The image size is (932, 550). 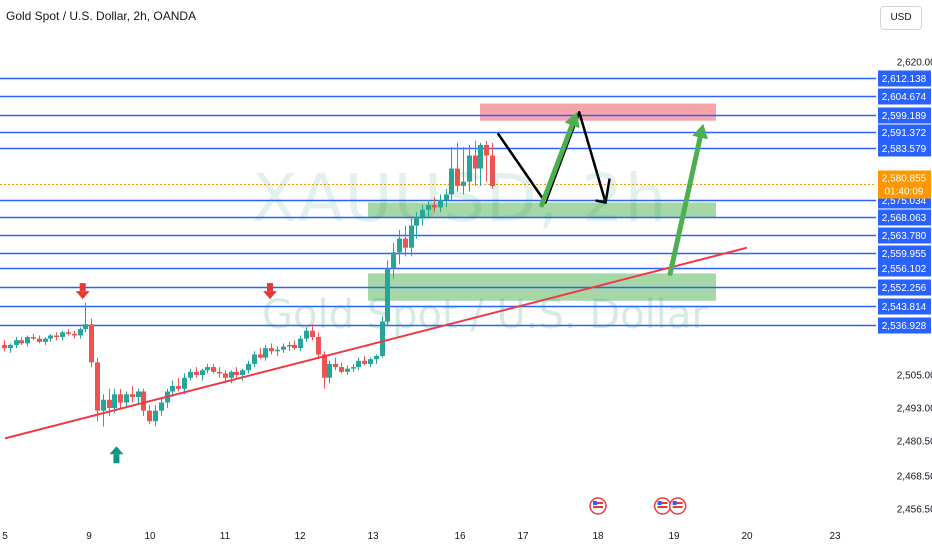 I want to click on level-label: 2,559.955, so click(x=904, y=254).